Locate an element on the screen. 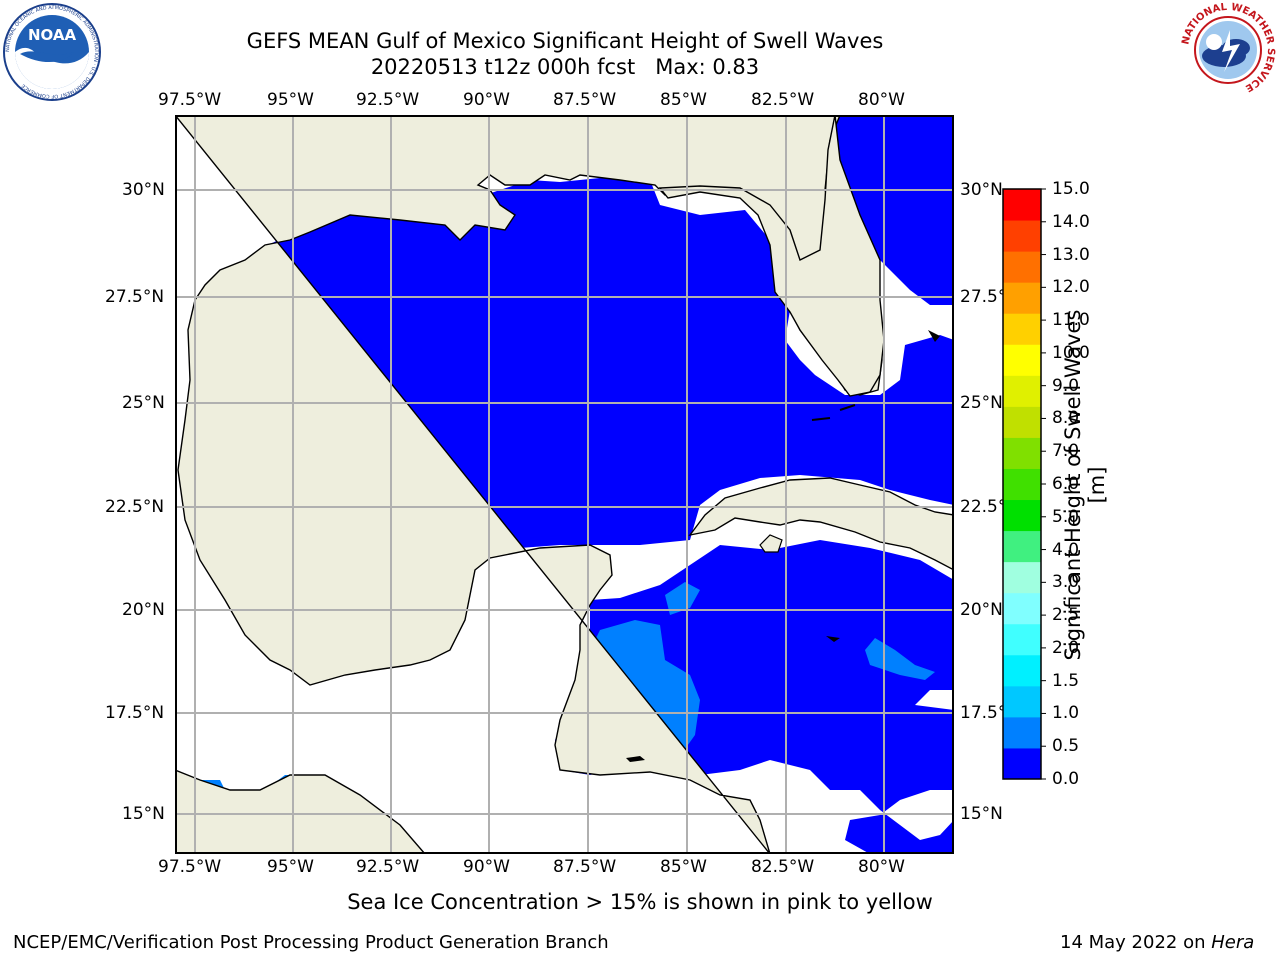 The width and height of the screenshot is (1280, 960). lat-tick-left: 27.5°N is located at coordinates (135, 297).